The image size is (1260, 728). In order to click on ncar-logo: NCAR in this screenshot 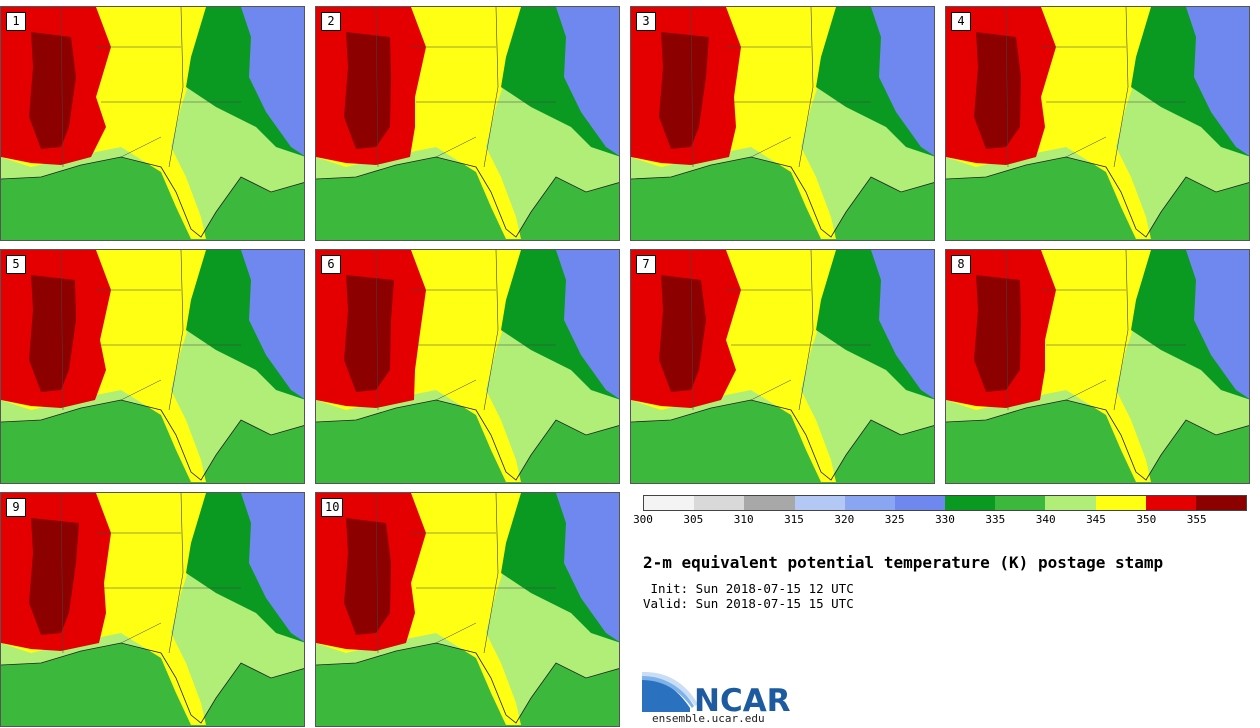, I will do `click(722, 697)`.